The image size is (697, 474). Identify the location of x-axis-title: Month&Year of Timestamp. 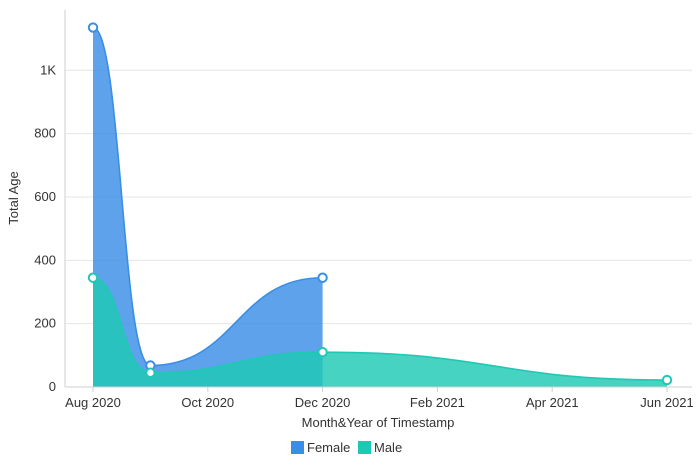
(378, 422).